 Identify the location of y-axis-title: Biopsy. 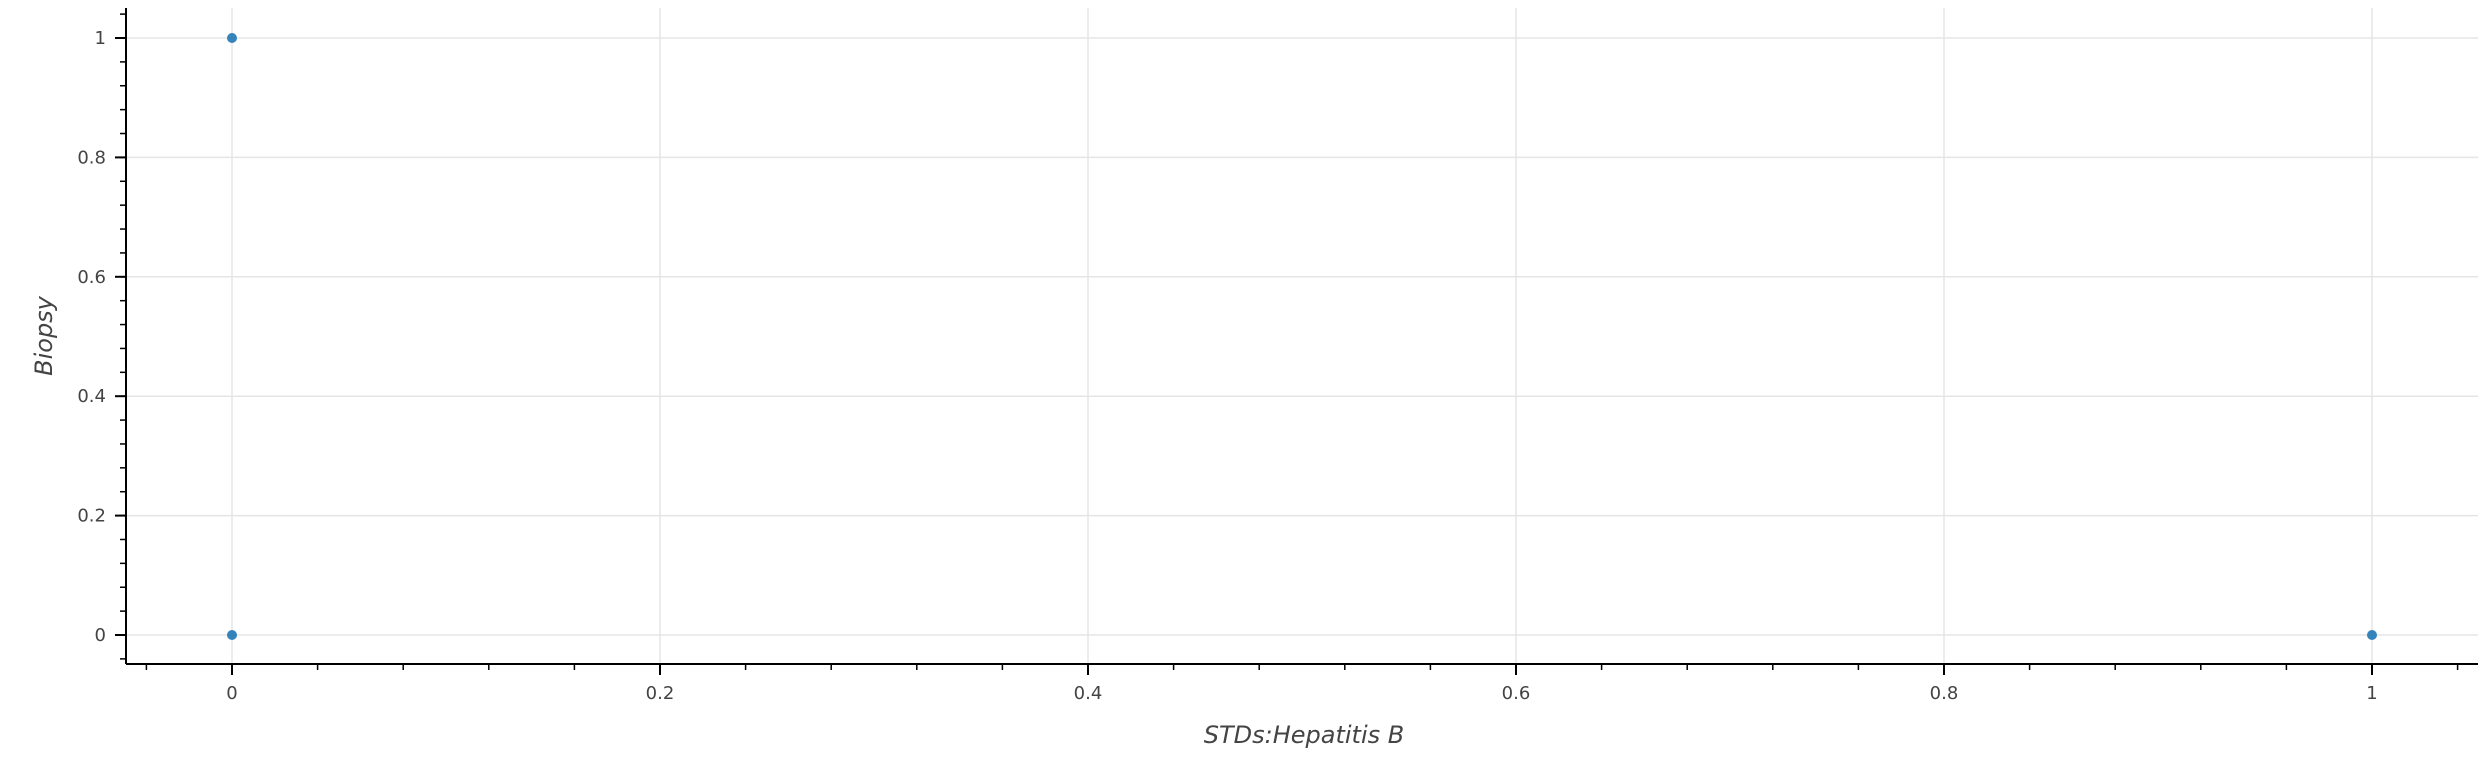
(44, 335).